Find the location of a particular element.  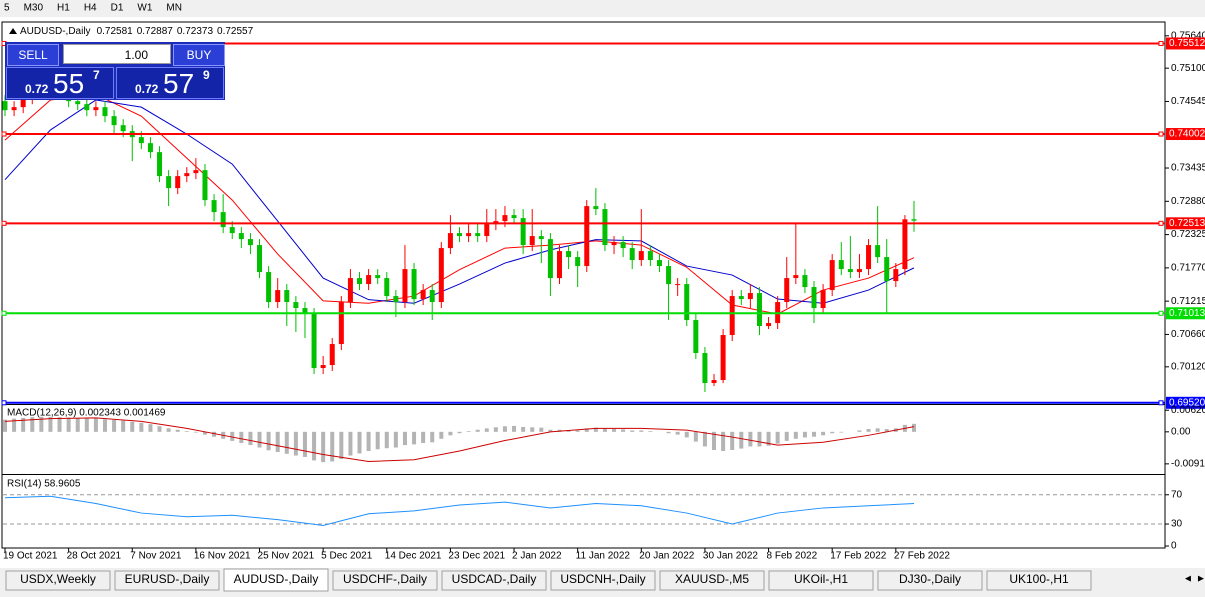

chart-tab-label: EURUSD-,Daily is located at coordinates (167, 579).